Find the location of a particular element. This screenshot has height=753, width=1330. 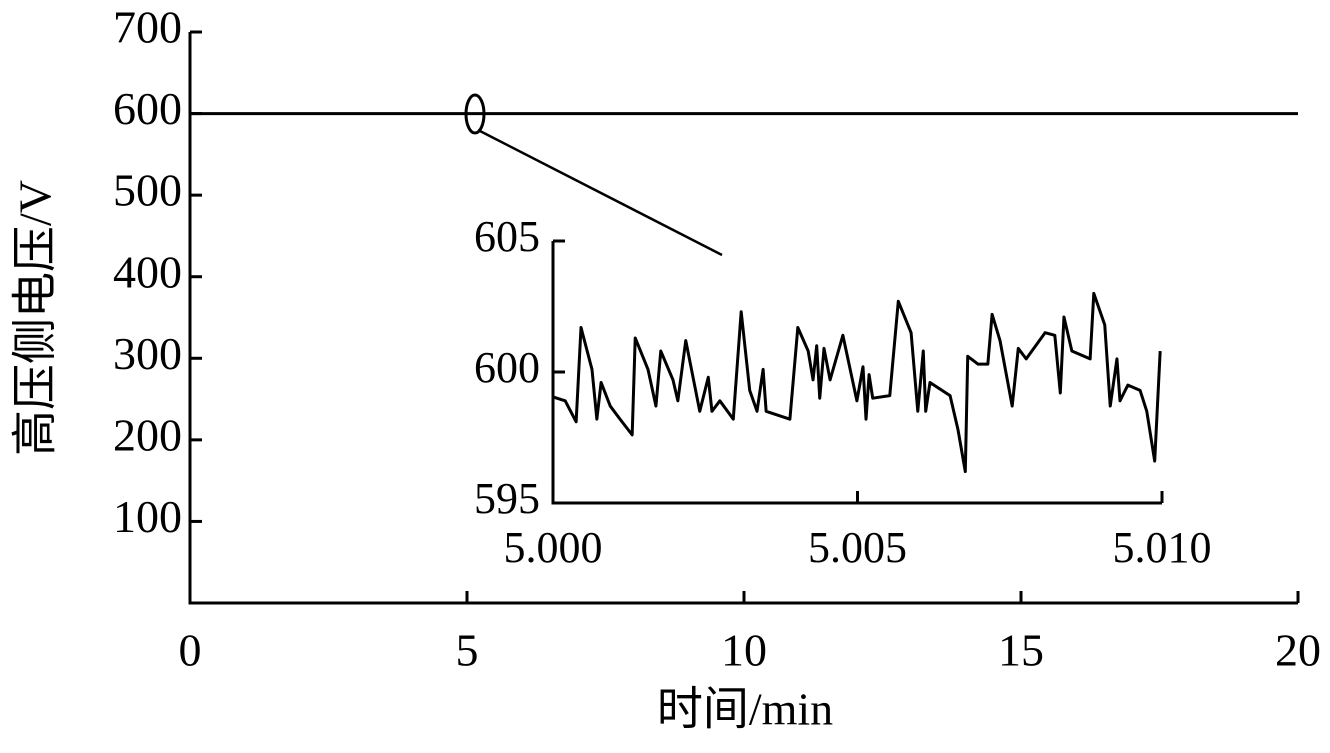

y-axis-label: 高压侧电压/V is located at coordinates (35, 318).